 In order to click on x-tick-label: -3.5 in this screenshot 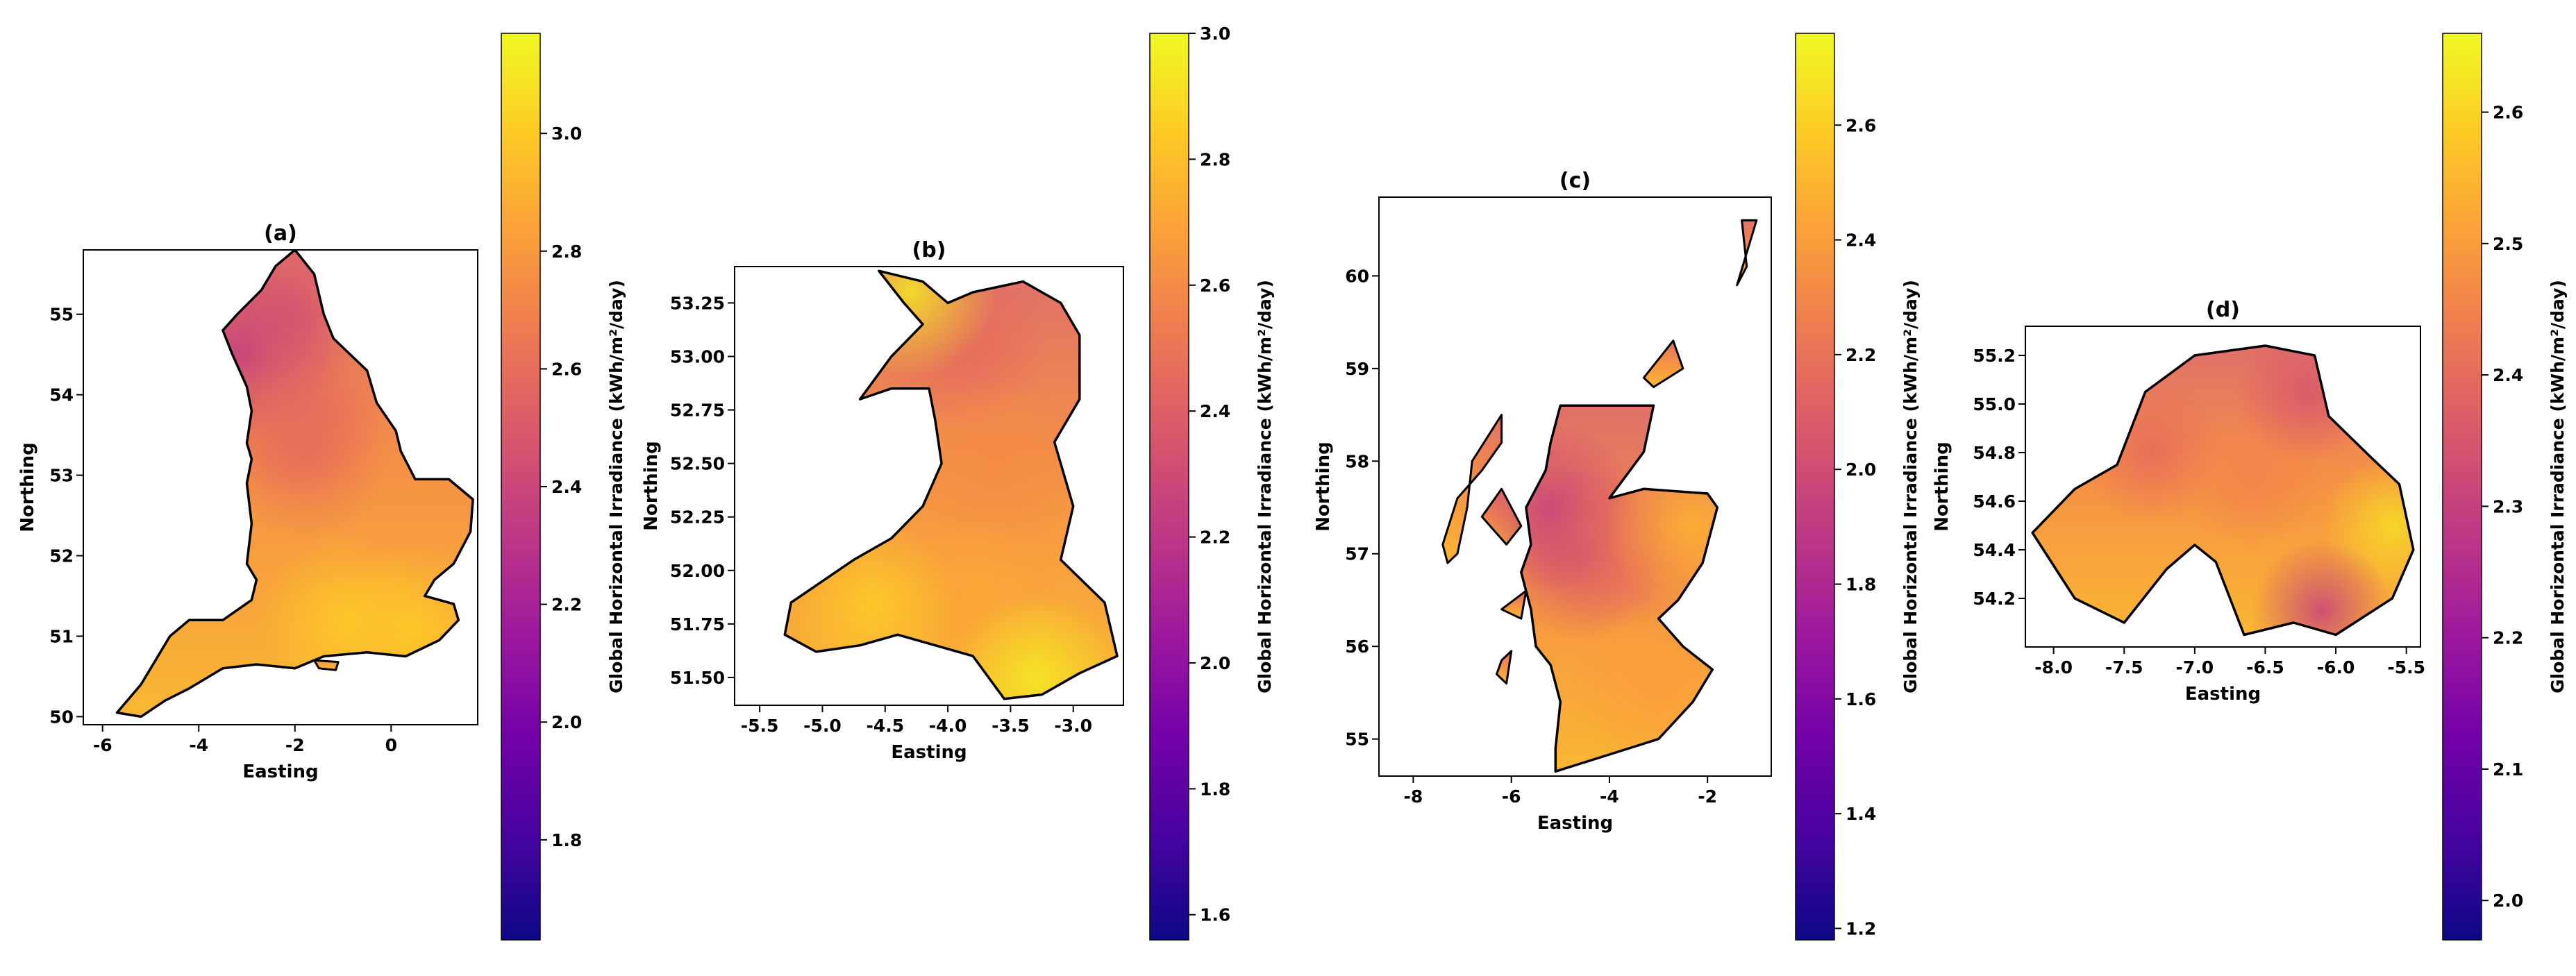, I will do `click(1011, 726)`.